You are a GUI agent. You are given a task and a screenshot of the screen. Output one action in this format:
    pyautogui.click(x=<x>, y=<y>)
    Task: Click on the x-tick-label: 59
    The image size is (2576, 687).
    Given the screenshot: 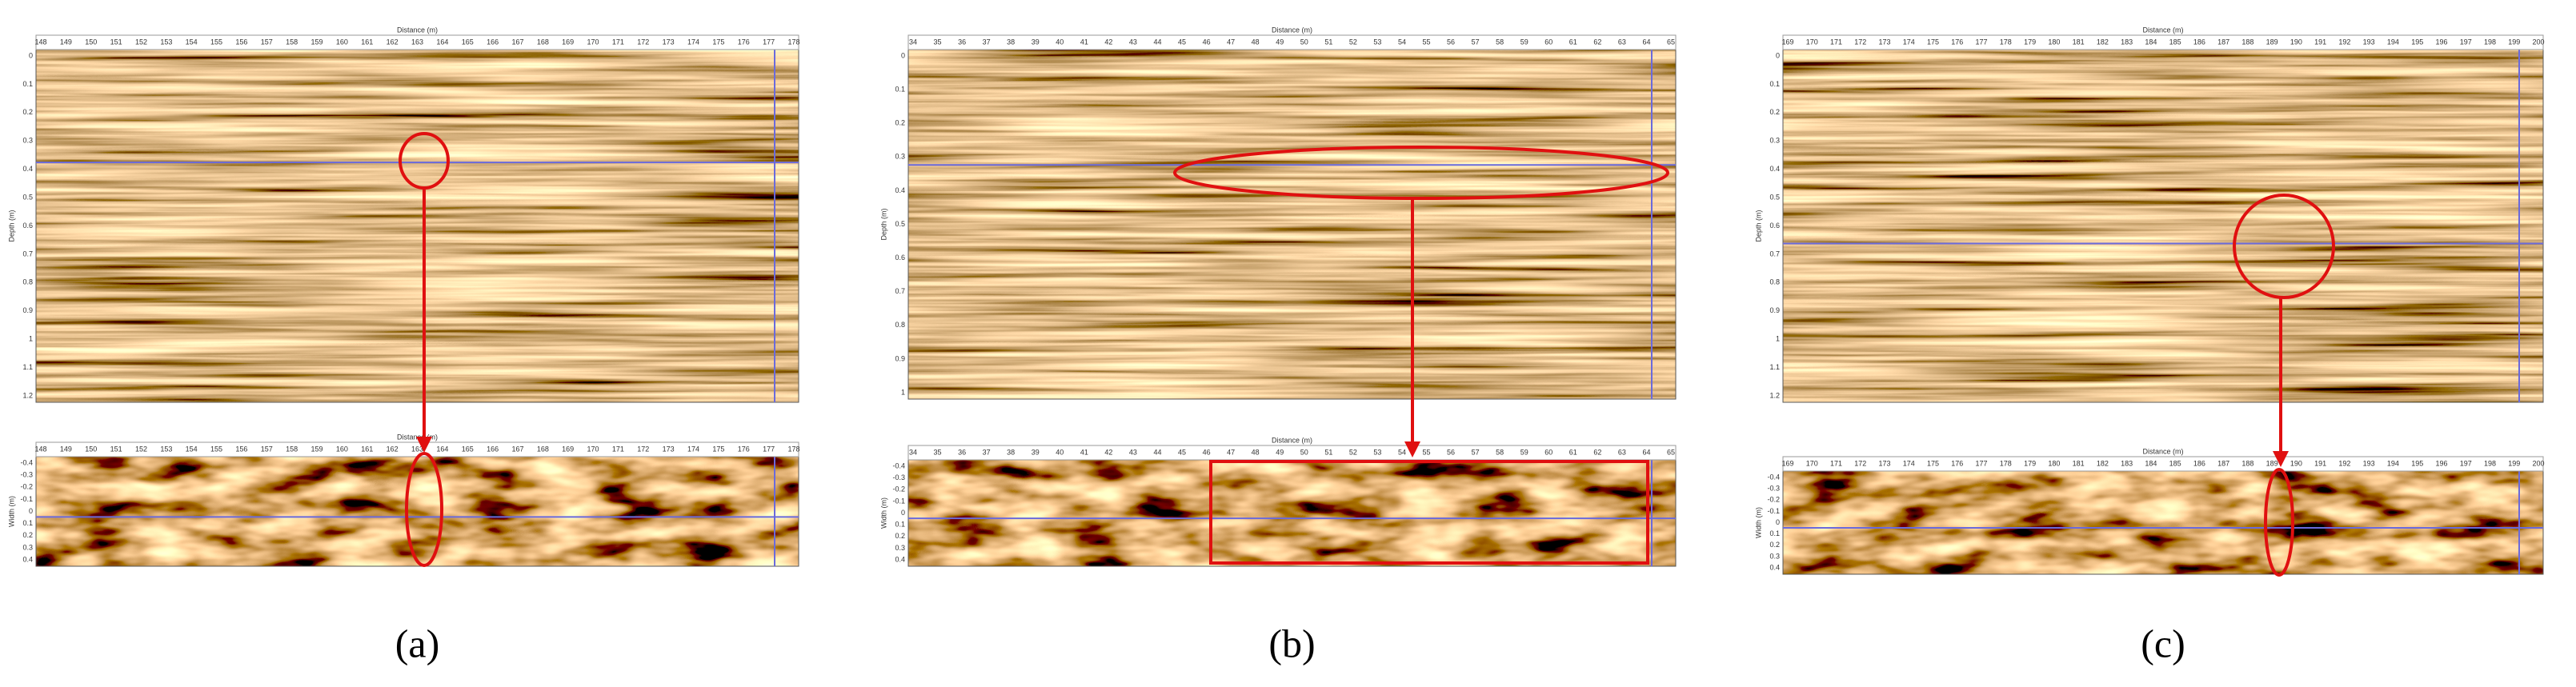 What is the action you would take?
    pyautogui.click(x=1524, y=42)
    